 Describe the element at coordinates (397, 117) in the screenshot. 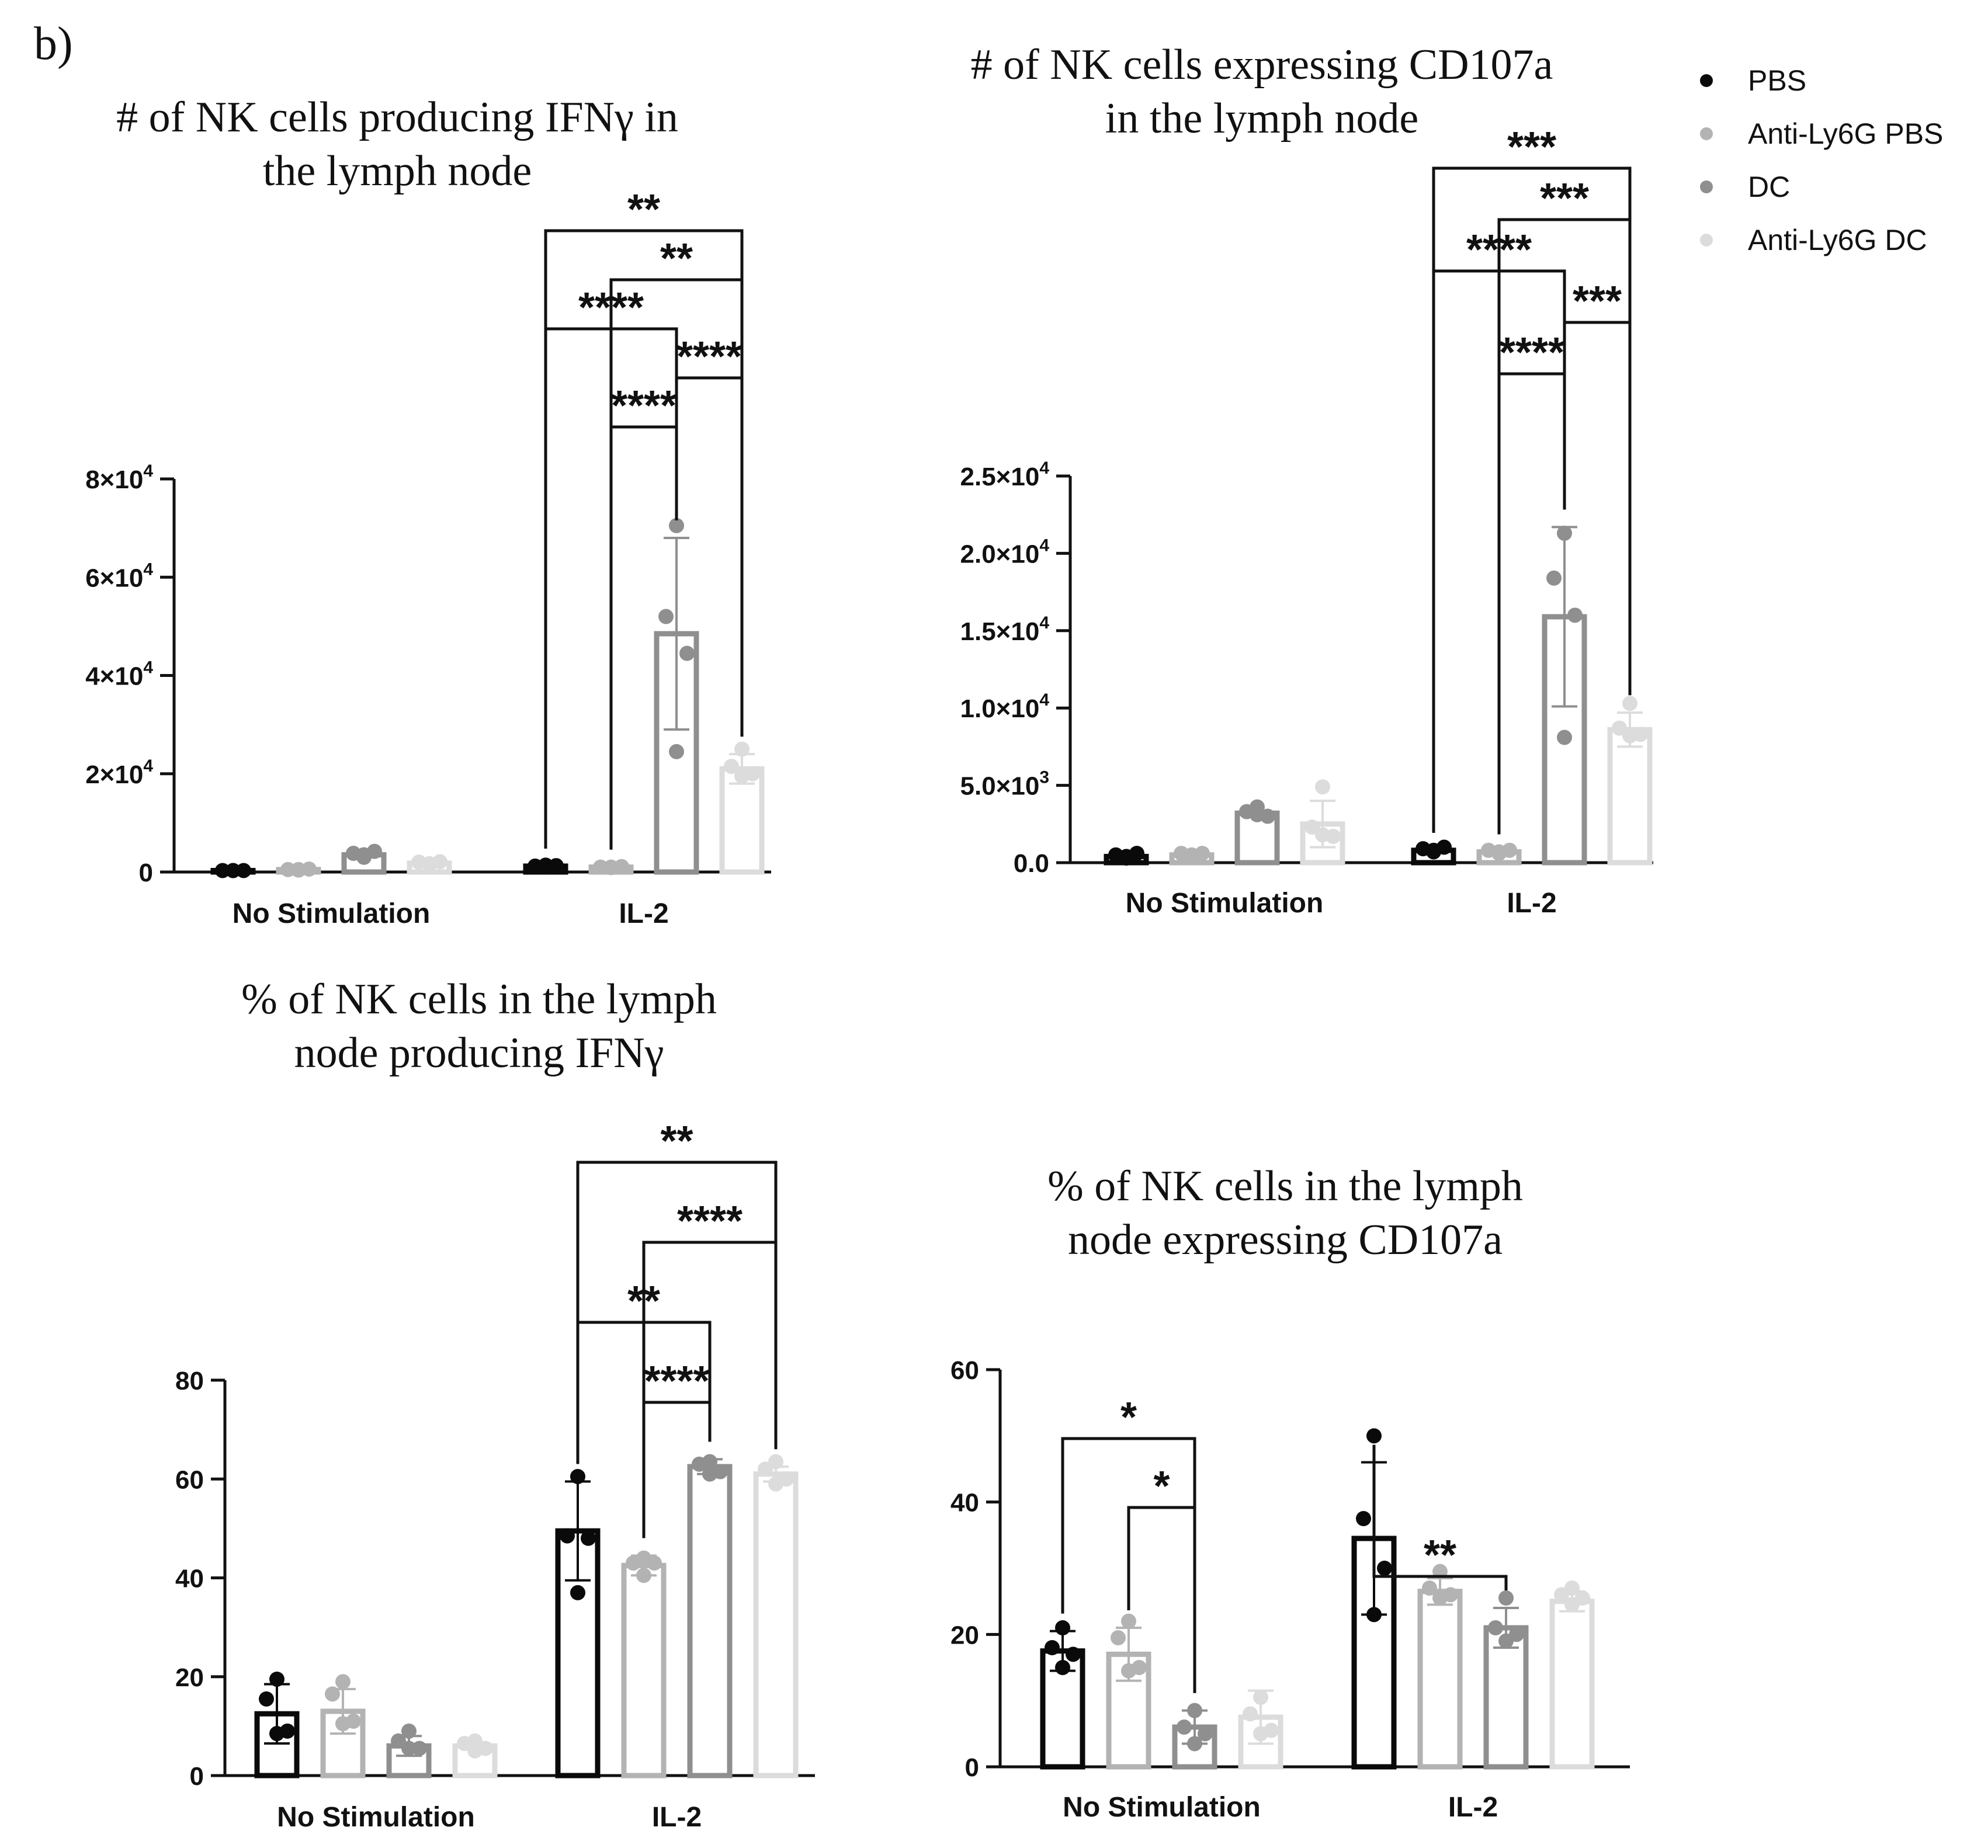

I see `chart-title-line: # of NK cells producing IFNγ in` at that location.